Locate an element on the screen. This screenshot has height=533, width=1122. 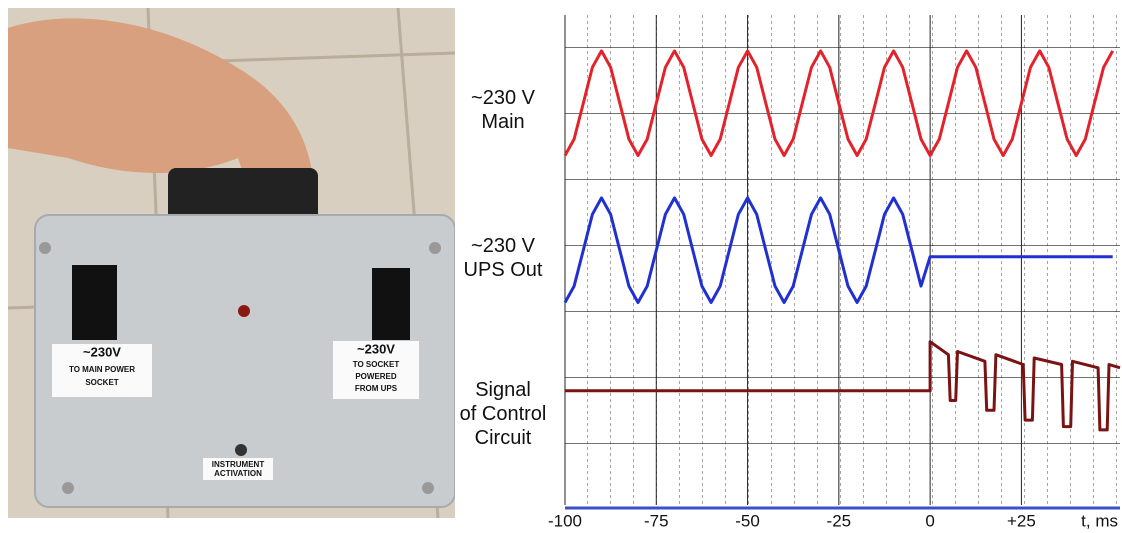
x-tick-label: -100 is located at coordinates (565, 520).